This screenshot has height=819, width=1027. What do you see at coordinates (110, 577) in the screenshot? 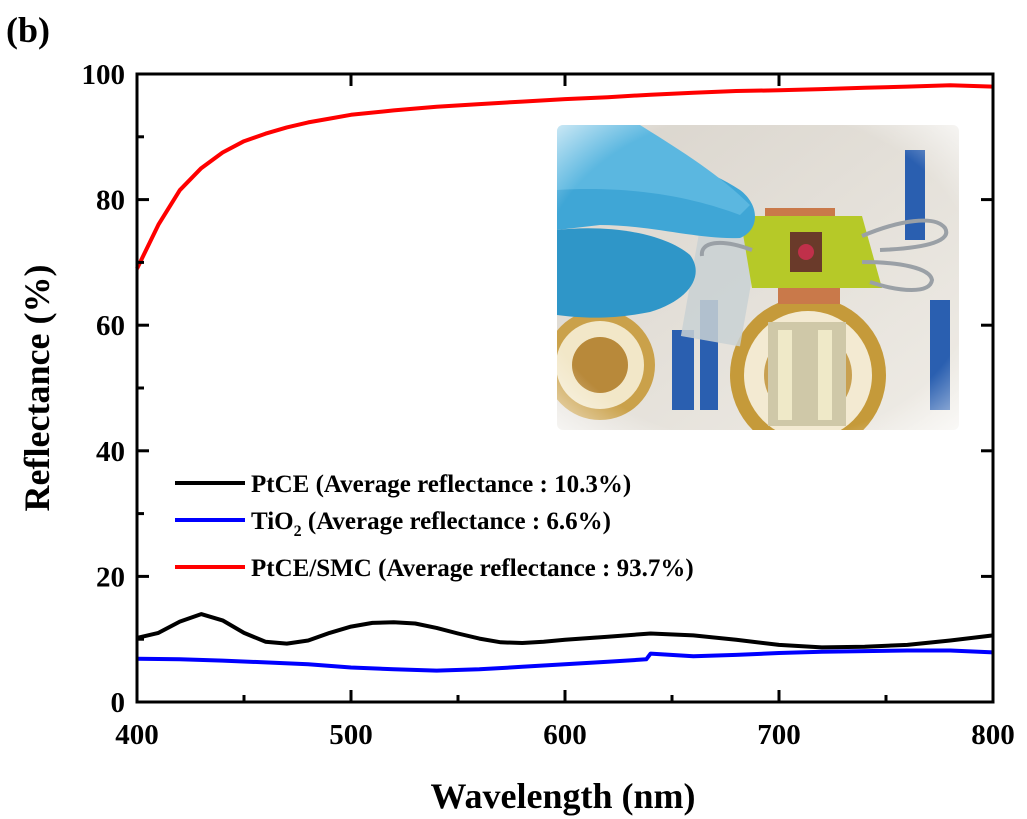
I see `y-tick-label: 20` at bounding box center [110, 577].